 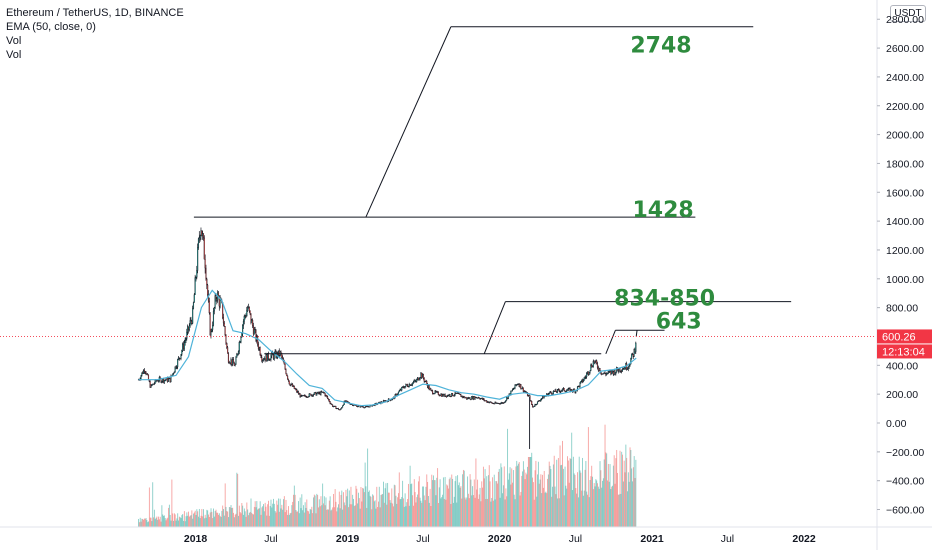 What do you see at coordinates (662, 210) in the screenshot?
I see `target-label: 1428` at bounding box center [662, 210].